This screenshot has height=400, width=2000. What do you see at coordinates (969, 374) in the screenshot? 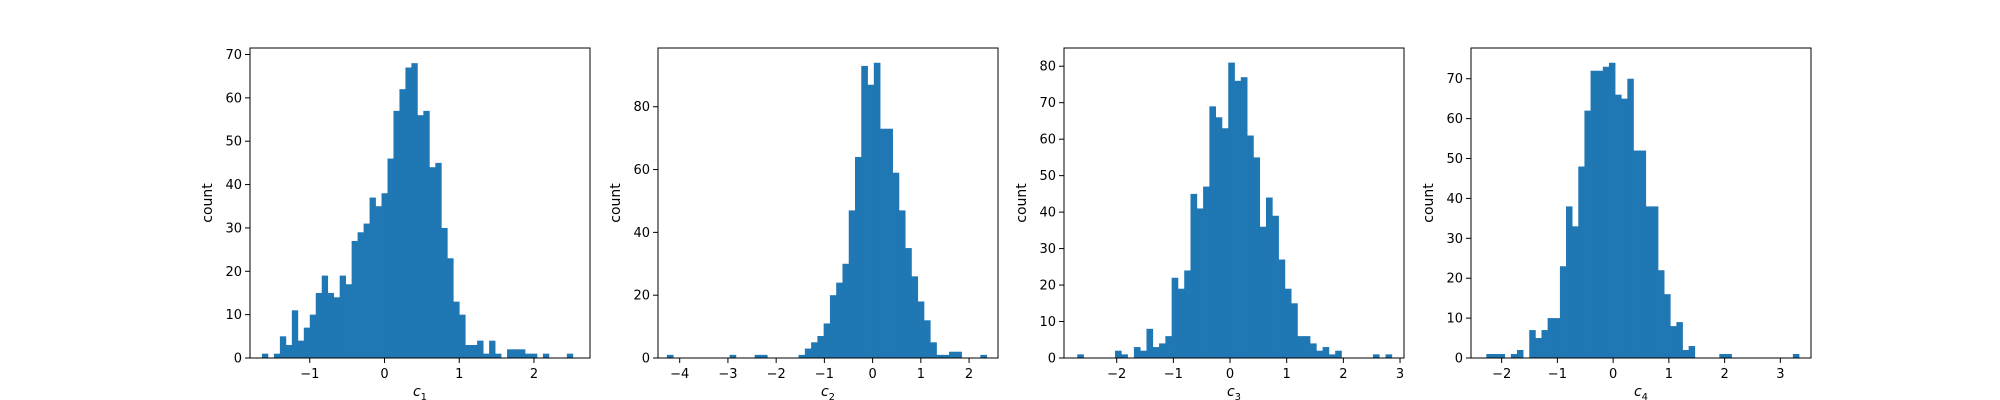
I see `x-tick-label: 2` at bounding box center [969, 374].